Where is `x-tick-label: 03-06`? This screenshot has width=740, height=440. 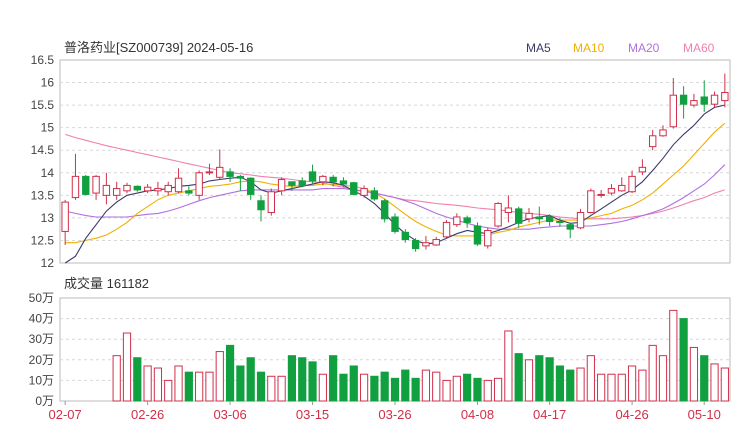 x-tick-label: 03-06 is located at coordinates (229, 414).